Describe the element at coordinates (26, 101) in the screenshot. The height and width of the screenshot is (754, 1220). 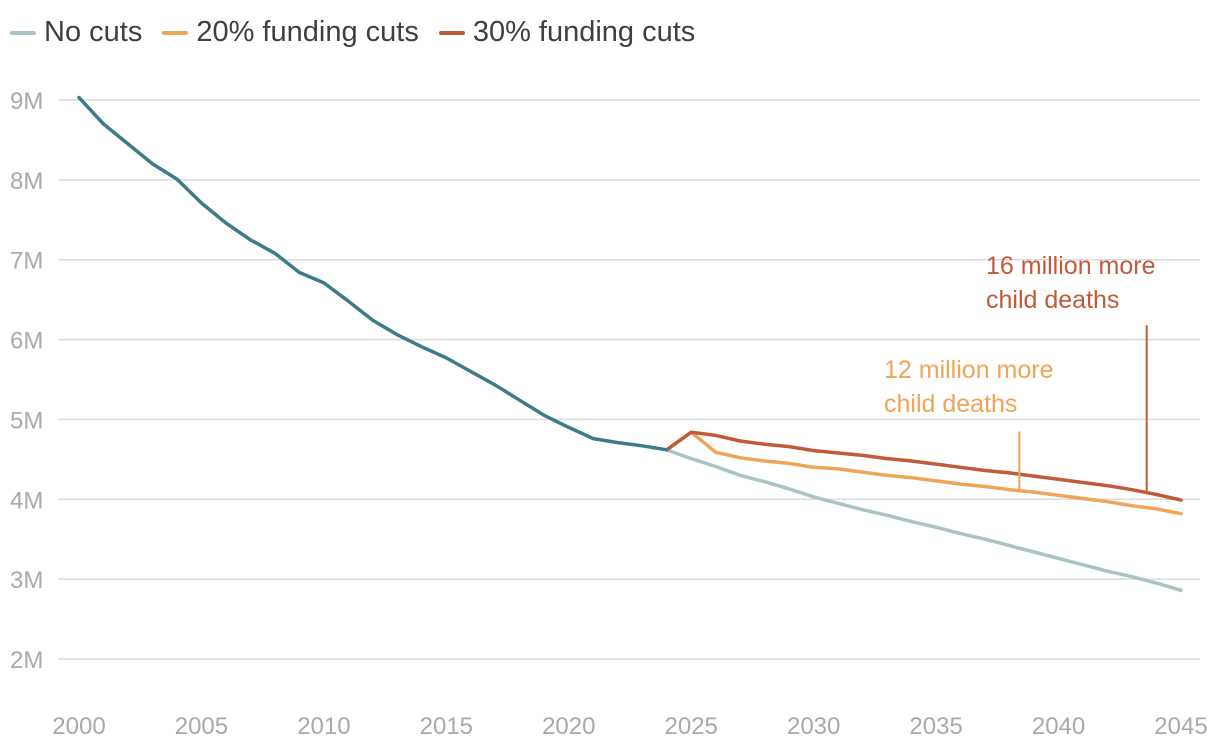
I see `y-tick-label: 9M` at that location.